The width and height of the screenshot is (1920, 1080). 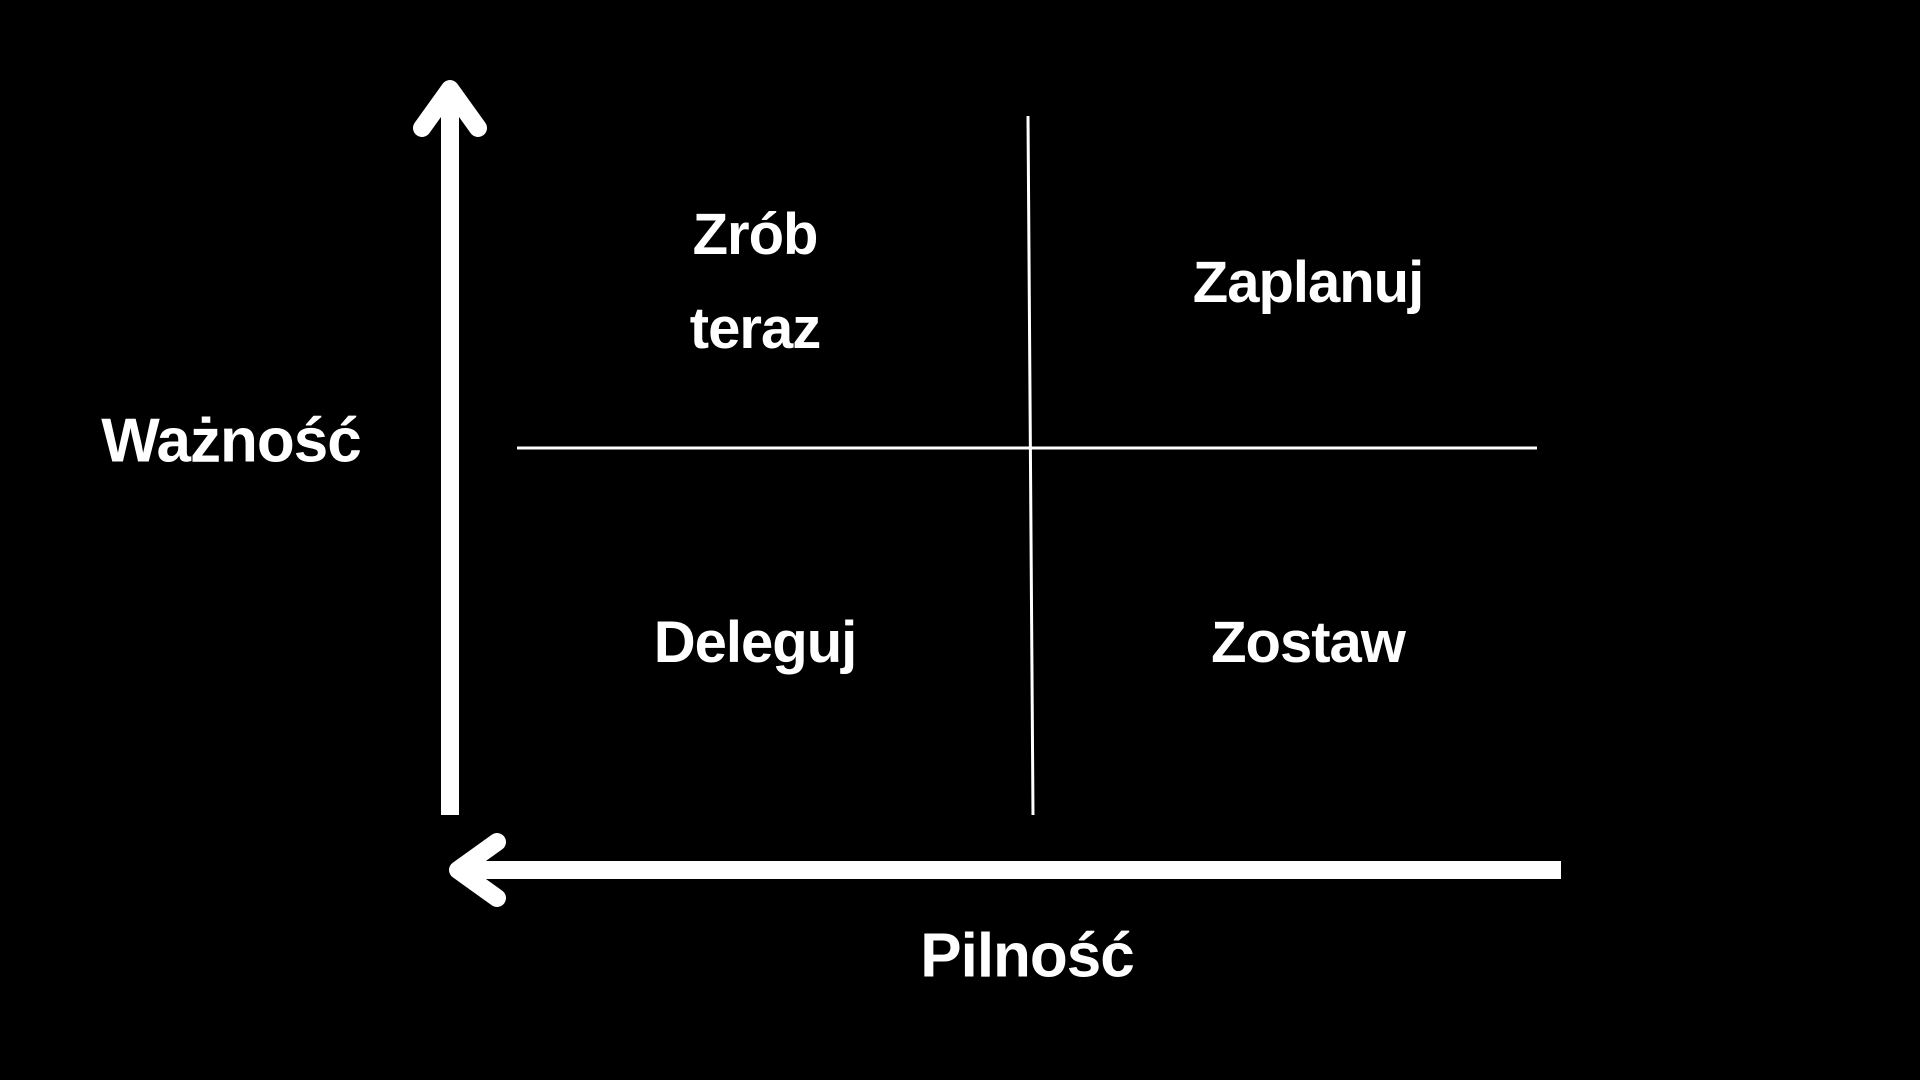 I want to click on vertical-axis-arrowhead, so click(x=450, y=108).